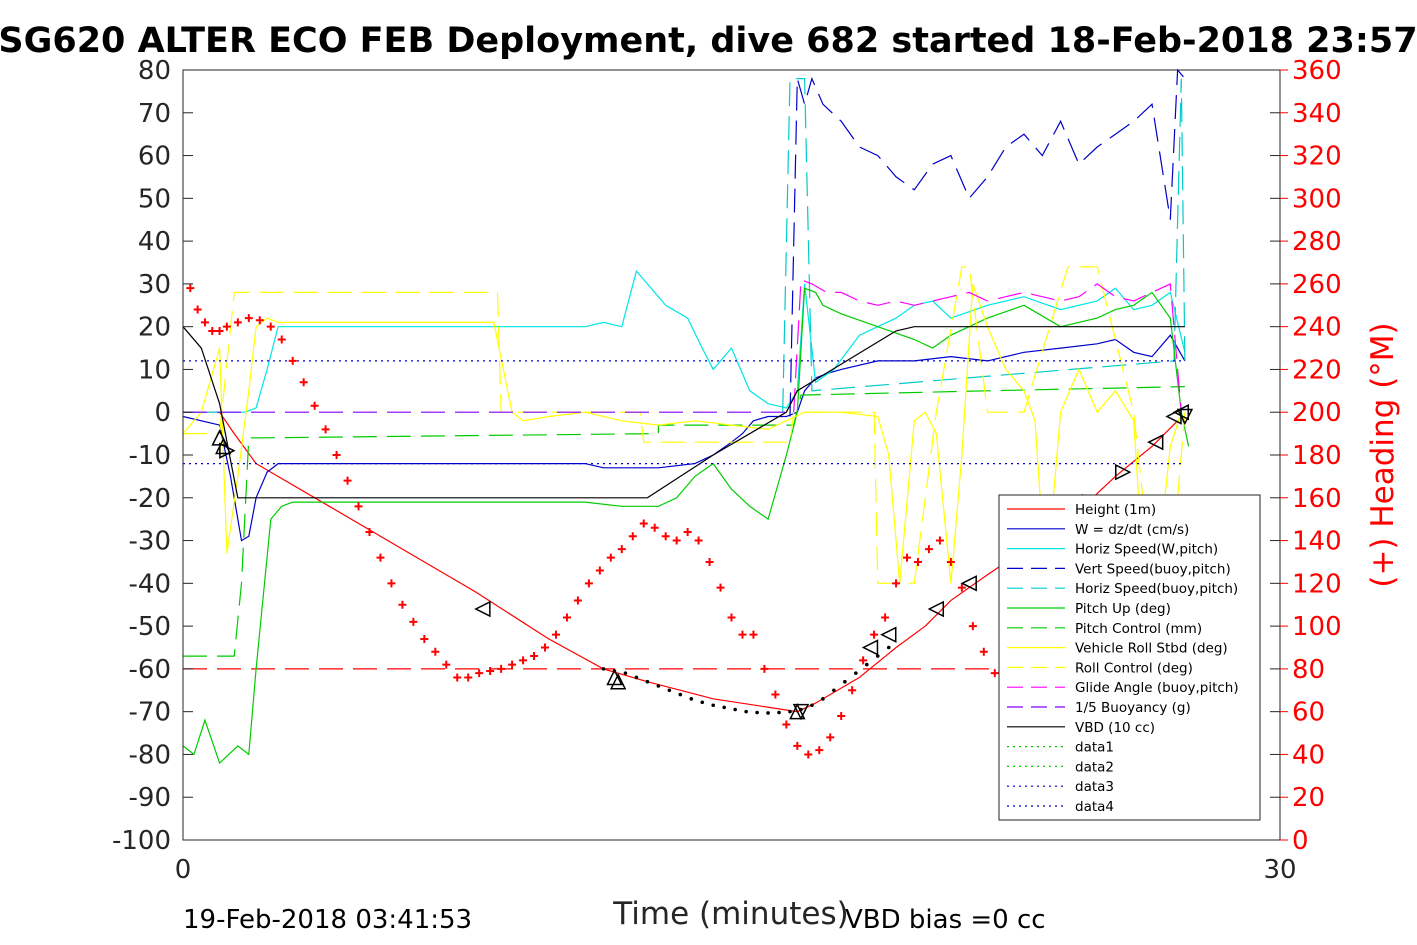 Image resolution: width=1417 pixels, height=945 pixels. I want to click on legend-entry: data4, so click(1094, 807).